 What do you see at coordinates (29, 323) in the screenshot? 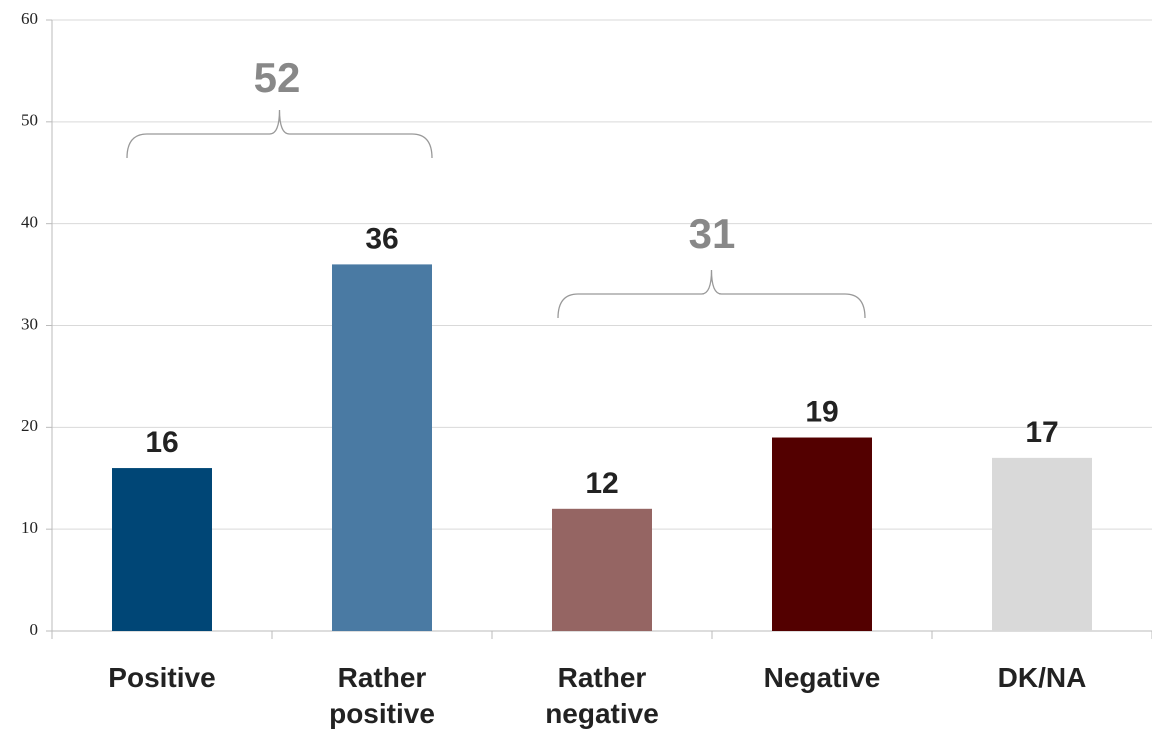
I see `y-tick-label: 30` at bounding box center [29, 323].